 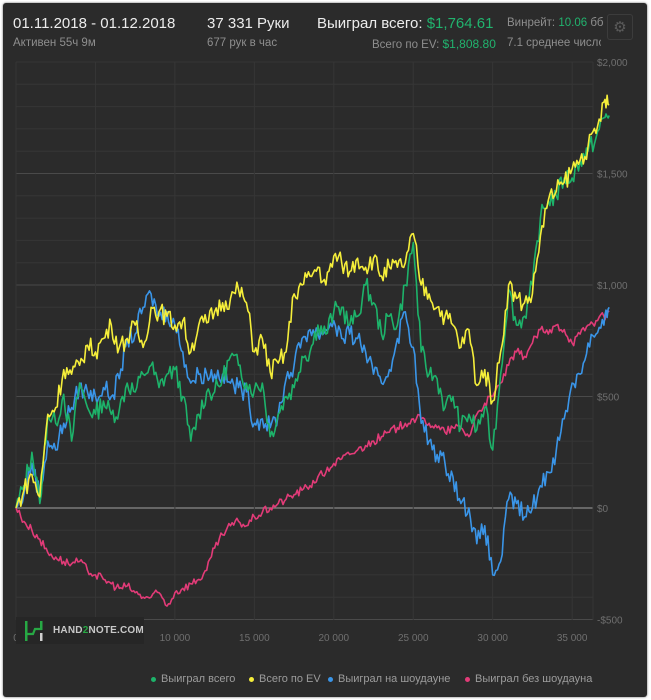 What do you see at coordinates (406, 45) in the screenshot?
I see `ev-label: Всего по EV:` at bounding box center [406, 45].